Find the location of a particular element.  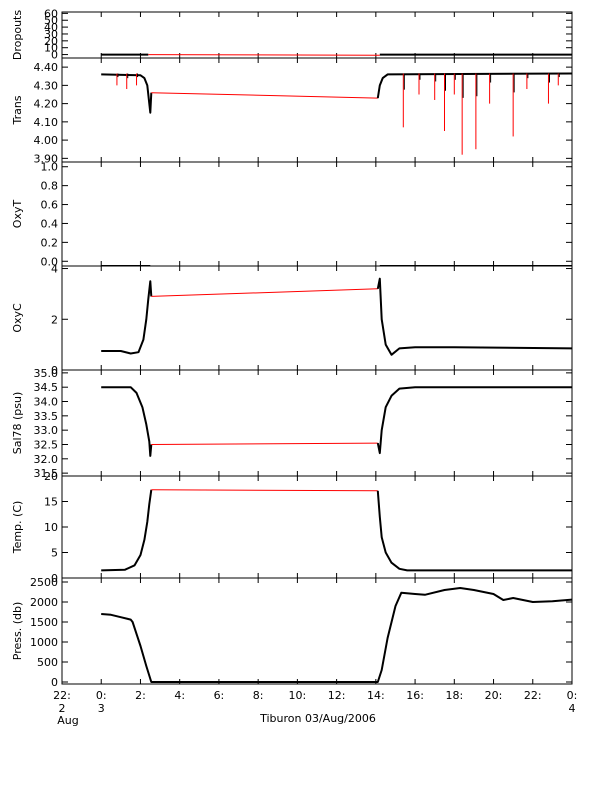

y-tick-label: 31.5 is located at coordinates (46, 473).